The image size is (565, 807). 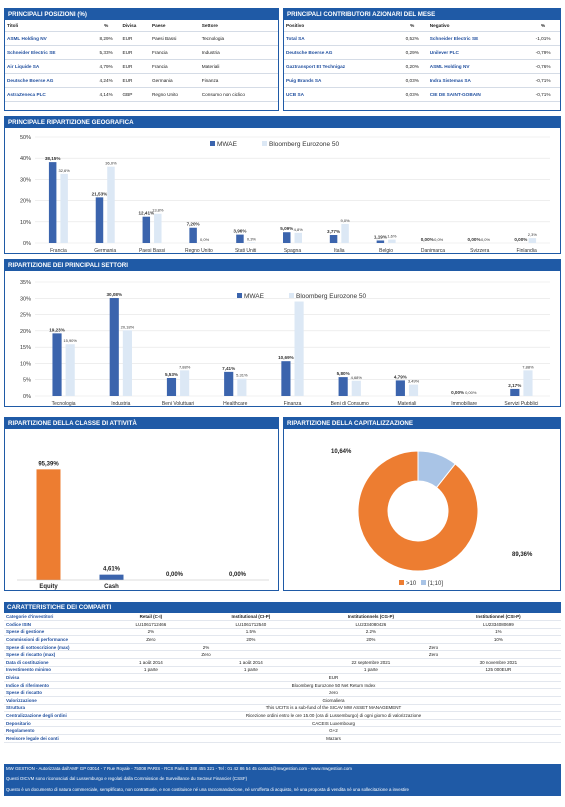 What do you see at coordinates (58, 250) in the screenshot?
I see `x-tick-label: Francia` at bounding box center [58, 250].